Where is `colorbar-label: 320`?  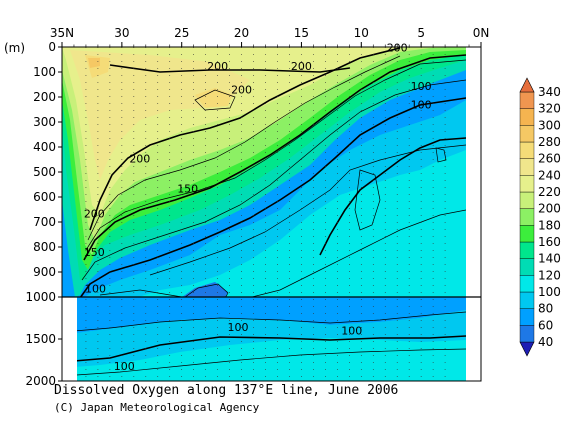
colorbar-label: 320 is located at coordinates (549, 109).